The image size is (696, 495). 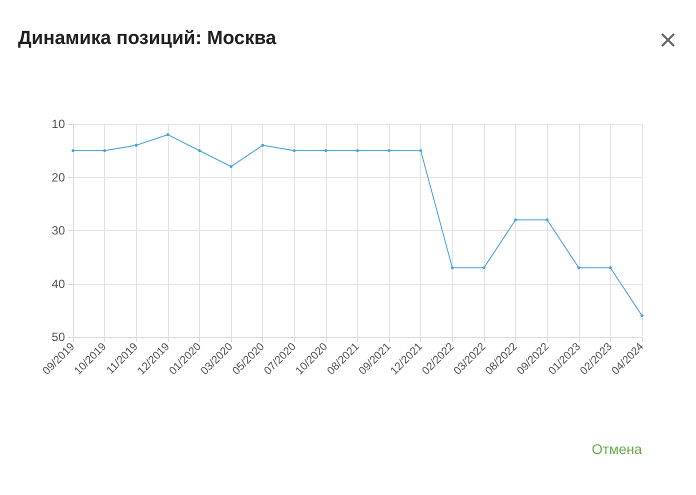 What do you see at coordinates (59, 124) in the screenshot?
I see `y-tick-label: 10` at bounding box center [59, 124].